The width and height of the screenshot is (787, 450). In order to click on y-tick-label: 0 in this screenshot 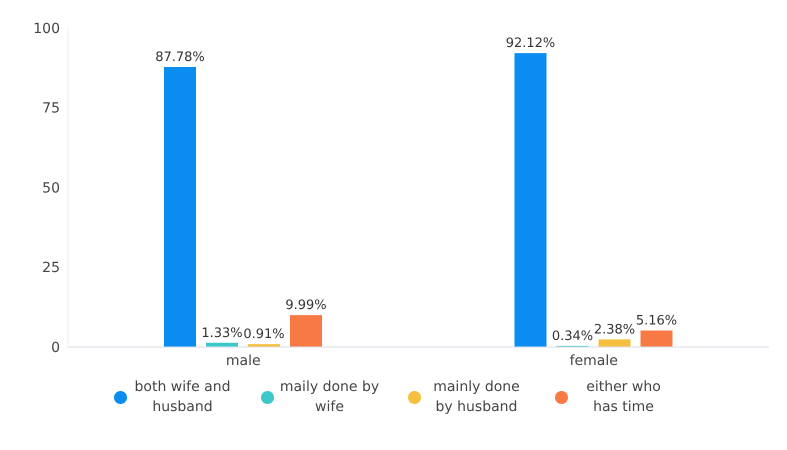, I will do `click(55, 348)`.